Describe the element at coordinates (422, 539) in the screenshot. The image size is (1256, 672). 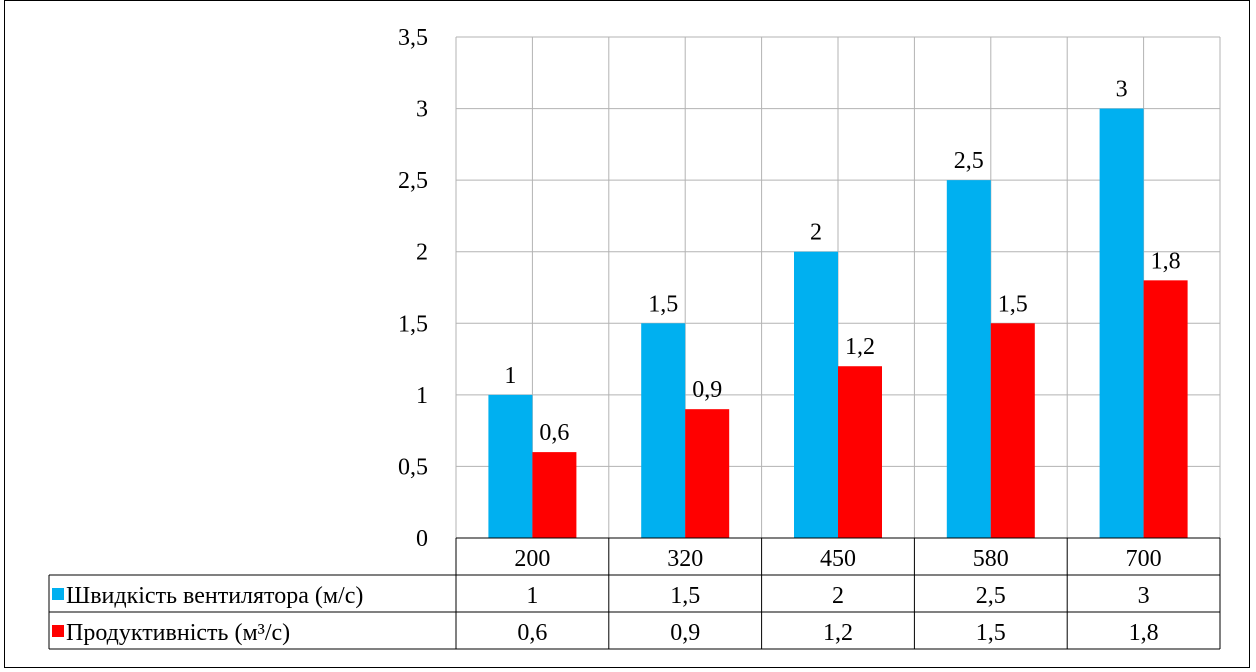
I see `y-tick-label: 0` at that location.